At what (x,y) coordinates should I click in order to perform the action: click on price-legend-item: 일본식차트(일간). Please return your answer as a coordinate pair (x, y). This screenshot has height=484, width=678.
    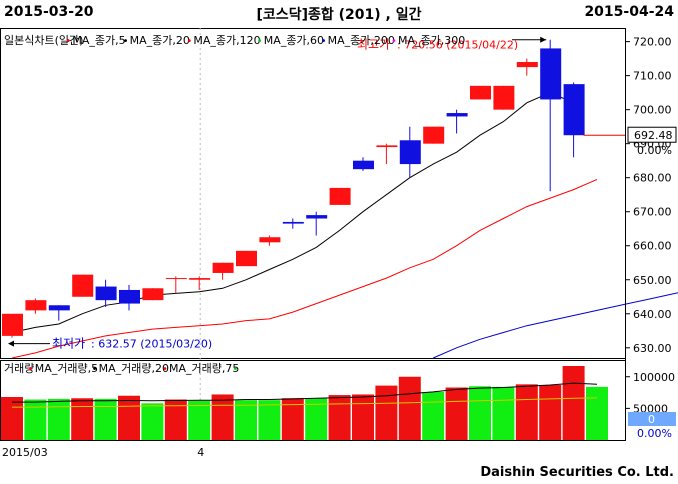
    Looking at the image, I should click on (43, 40).